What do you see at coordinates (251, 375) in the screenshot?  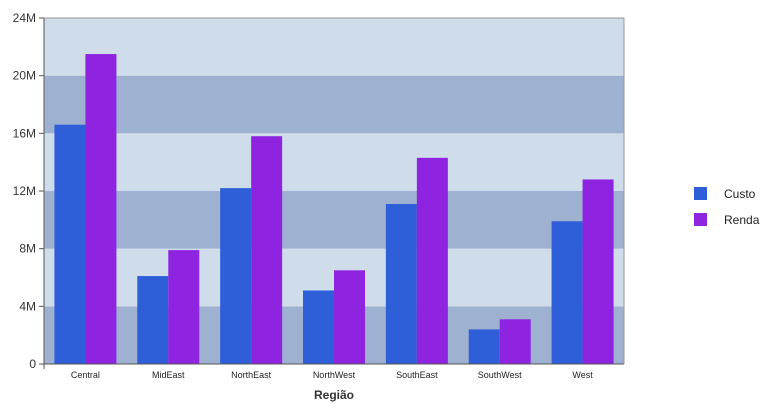 I see `x-tick-label: NorthEast` at bounding box center [251, 375].